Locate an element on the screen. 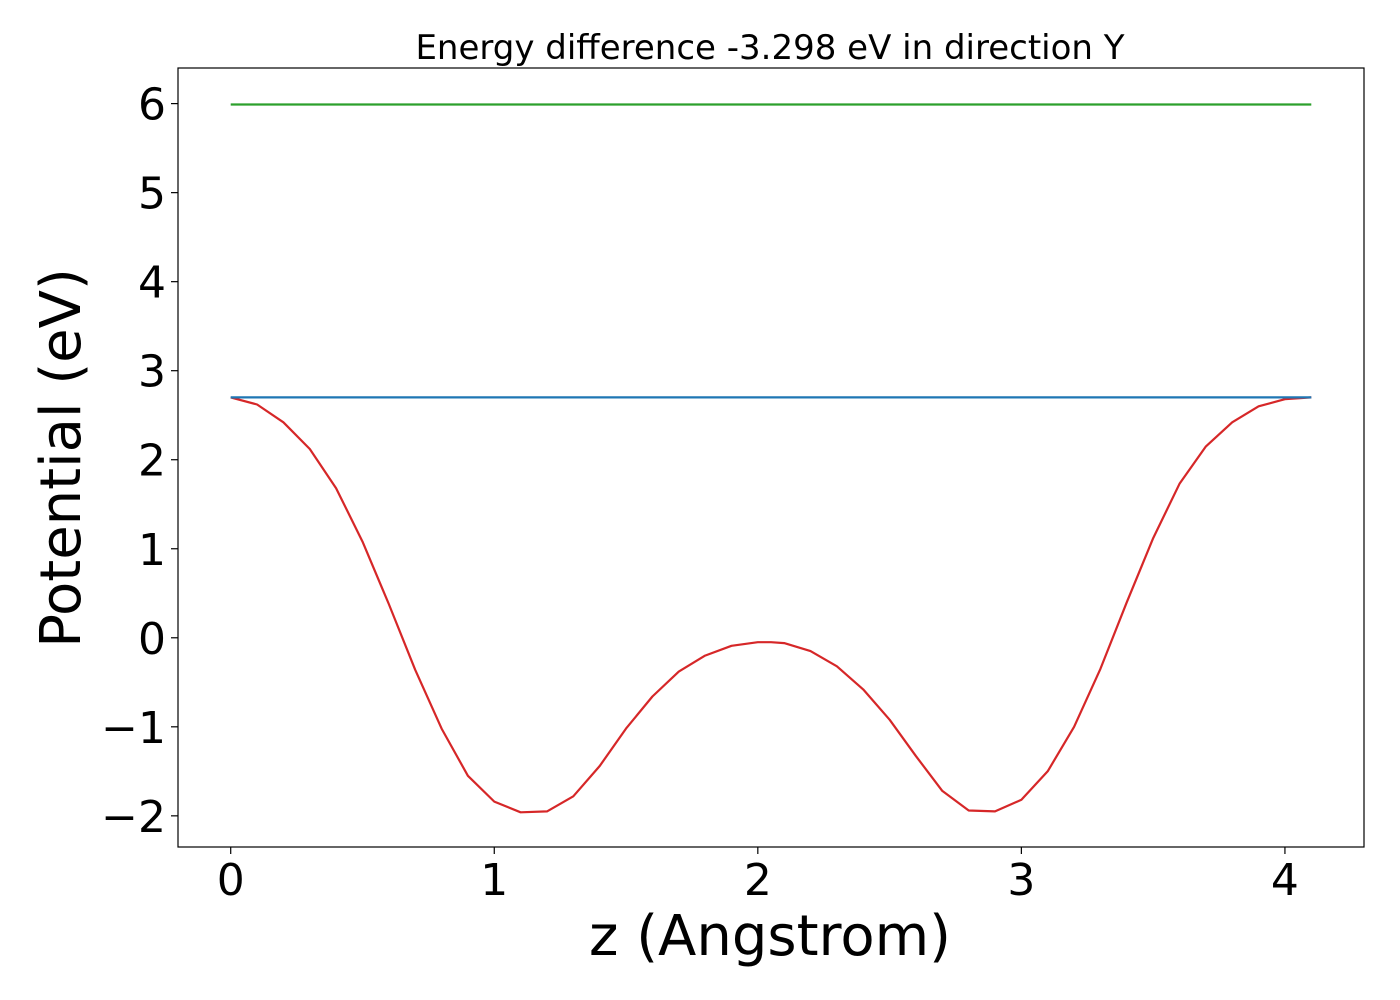  x-tick-label: 0 is located at coordinates (231, 880).